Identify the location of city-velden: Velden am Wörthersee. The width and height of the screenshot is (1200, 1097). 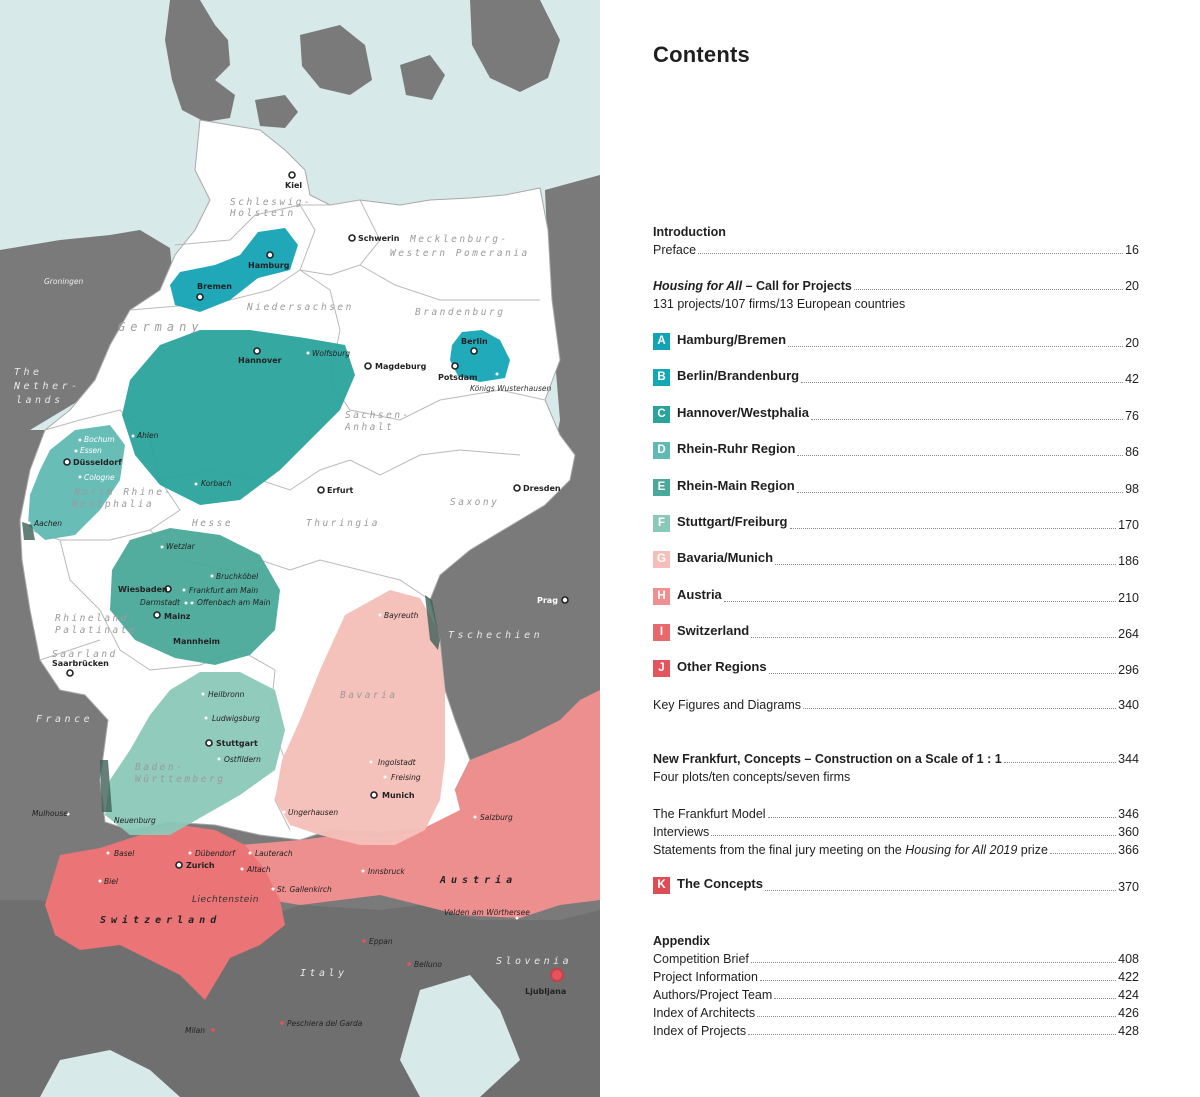
(487, 912).